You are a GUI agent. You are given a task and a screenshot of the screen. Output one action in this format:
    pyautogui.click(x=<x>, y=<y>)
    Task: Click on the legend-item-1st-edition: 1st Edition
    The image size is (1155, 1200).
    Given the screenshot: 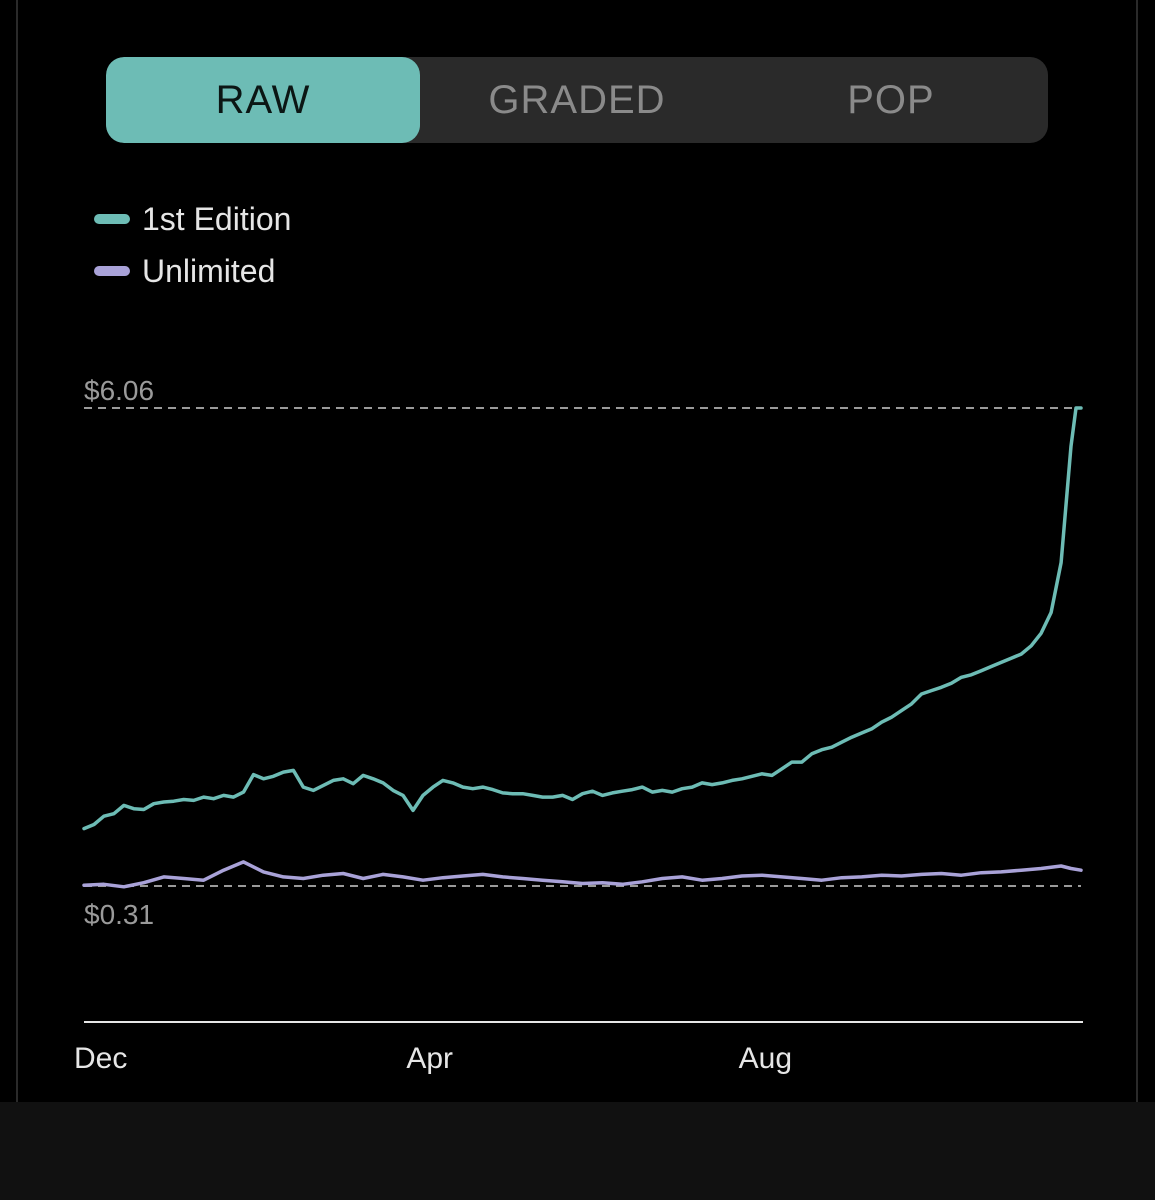 What is the action you would take?
    pyautogui.click(x=192, y=219)
    